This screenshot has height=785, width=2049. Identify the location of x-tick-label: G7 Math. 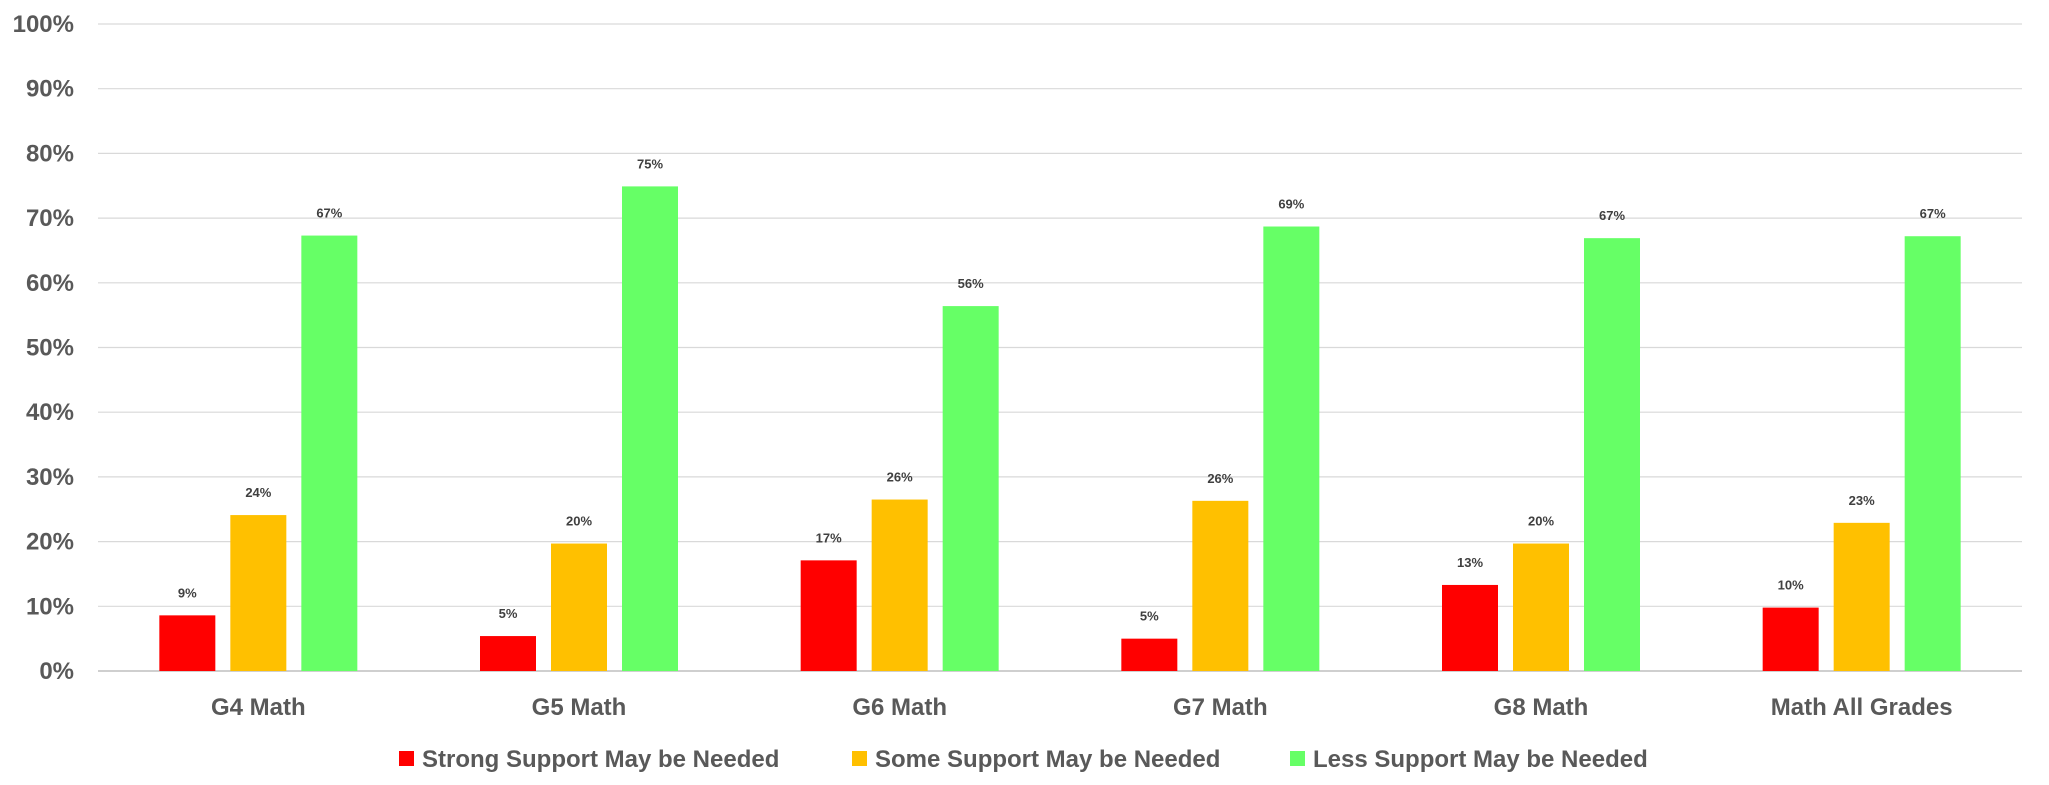
(1220, 707).